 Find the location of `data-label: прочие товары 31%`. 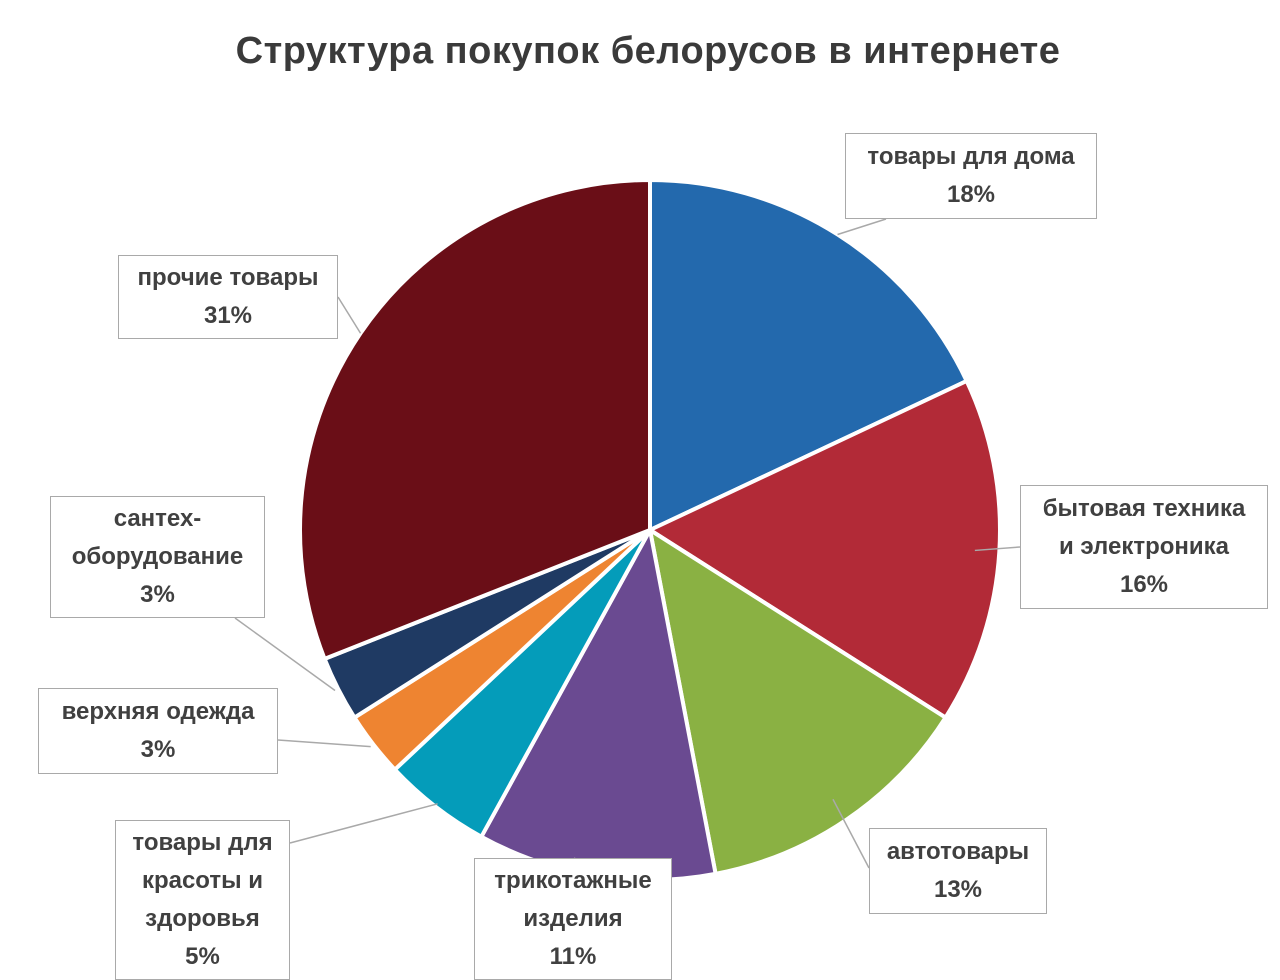

data-label: прочие товары 31% is located at coordinates (228, 297).